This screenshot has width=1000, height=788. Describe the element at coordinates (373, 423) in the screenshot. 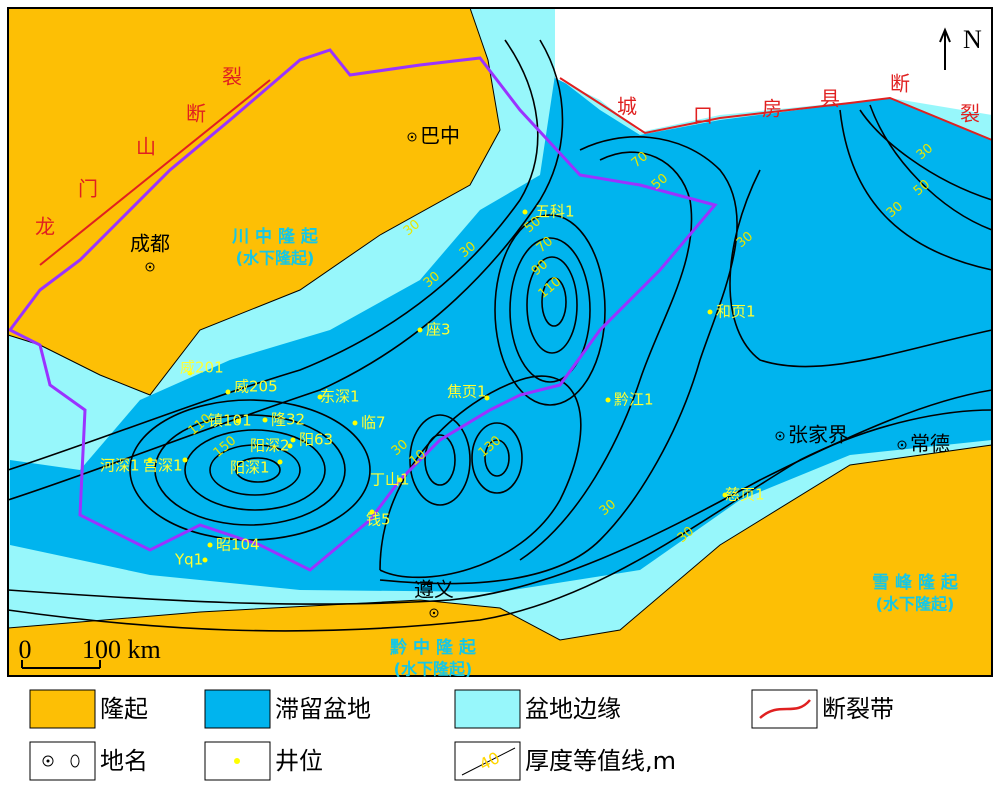

I see `well-label: 临7` at that location.